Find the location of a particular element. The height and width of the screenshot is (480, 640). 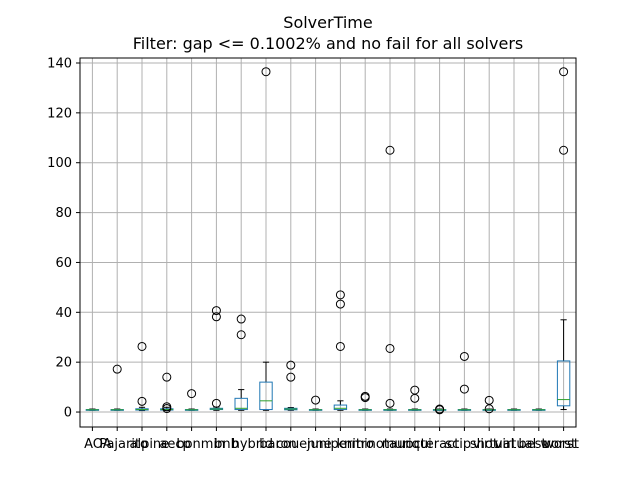

x-tick-label: juniper is located at coordinates (329, 444).